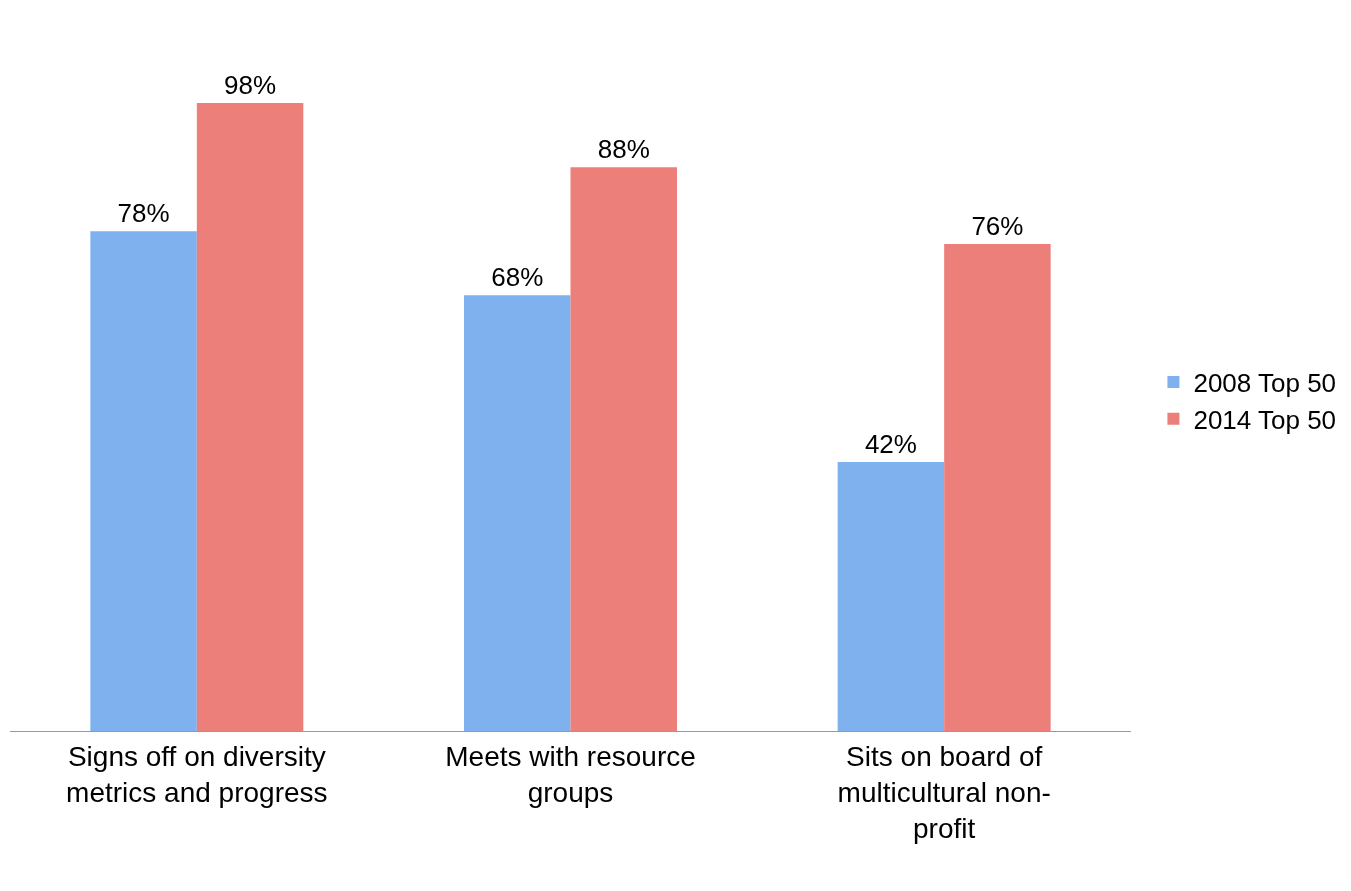 The width and height of the screenshot is (1351, 891). Describe the element at coordinates (1265, 419) in the screenshot. I see `legend-label: 2014 Top 50` at that location.